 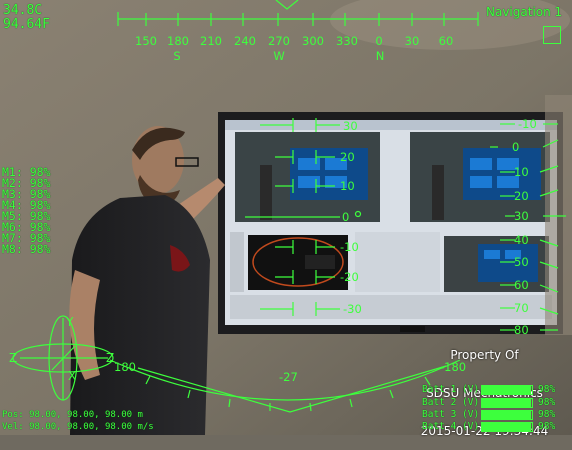 I want to click on navigation-toggle, so click(x=552, y=35).